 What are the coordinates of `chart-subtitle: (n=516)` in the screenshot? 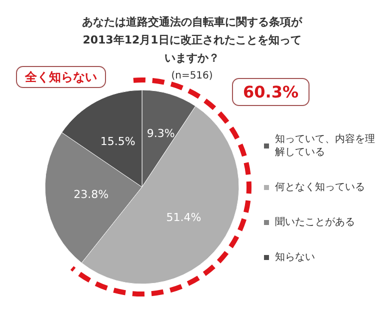 It's located at (192, 76).